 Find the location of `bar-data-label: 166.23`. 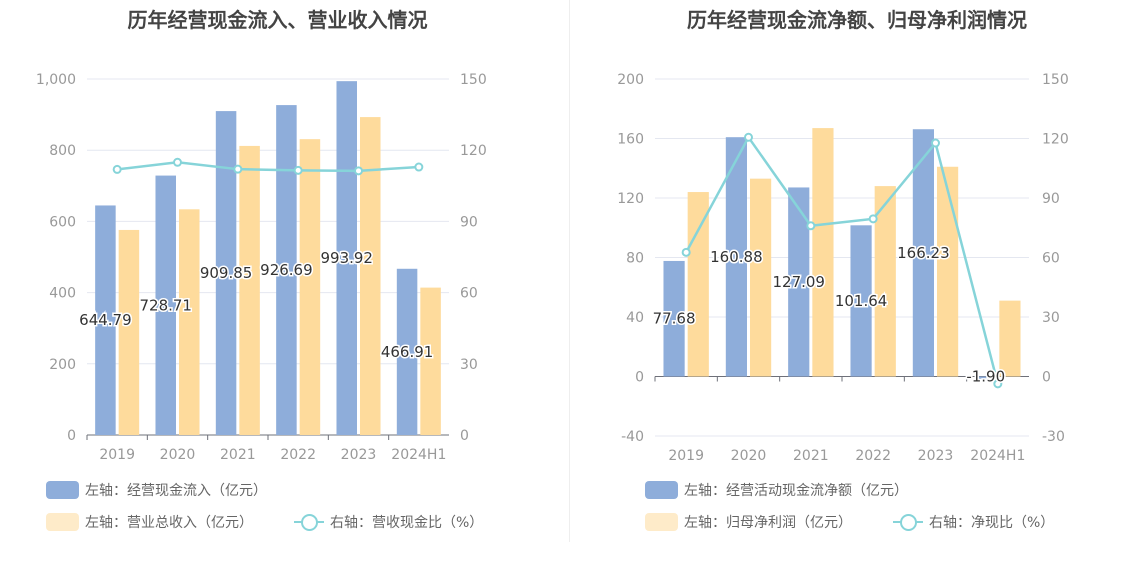

bar-data-label: 166.23 is located at coordinates (923, 253).